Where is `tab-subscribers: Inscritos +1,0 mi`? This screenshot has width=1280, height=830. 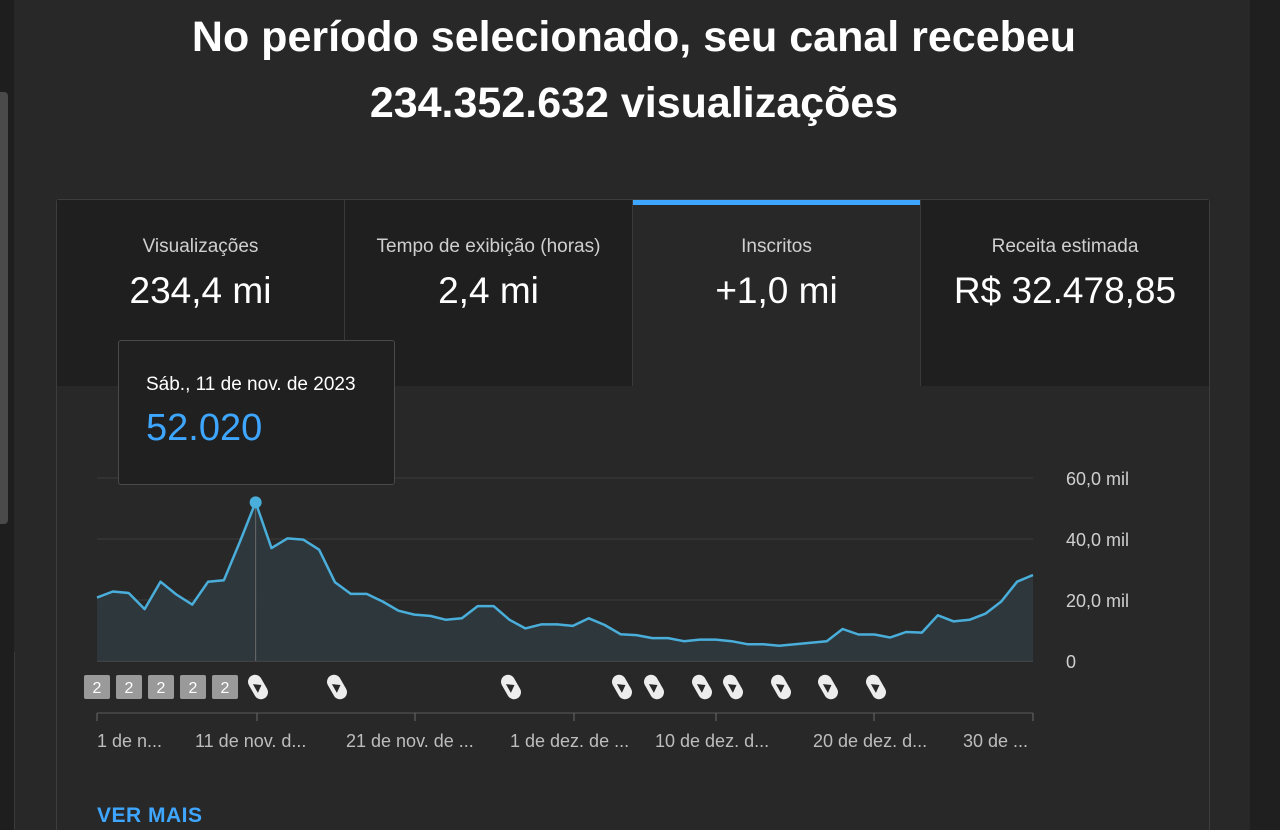
tab-subscribers: Inscritos +1,0 mi is located at coordinates (777, 293).